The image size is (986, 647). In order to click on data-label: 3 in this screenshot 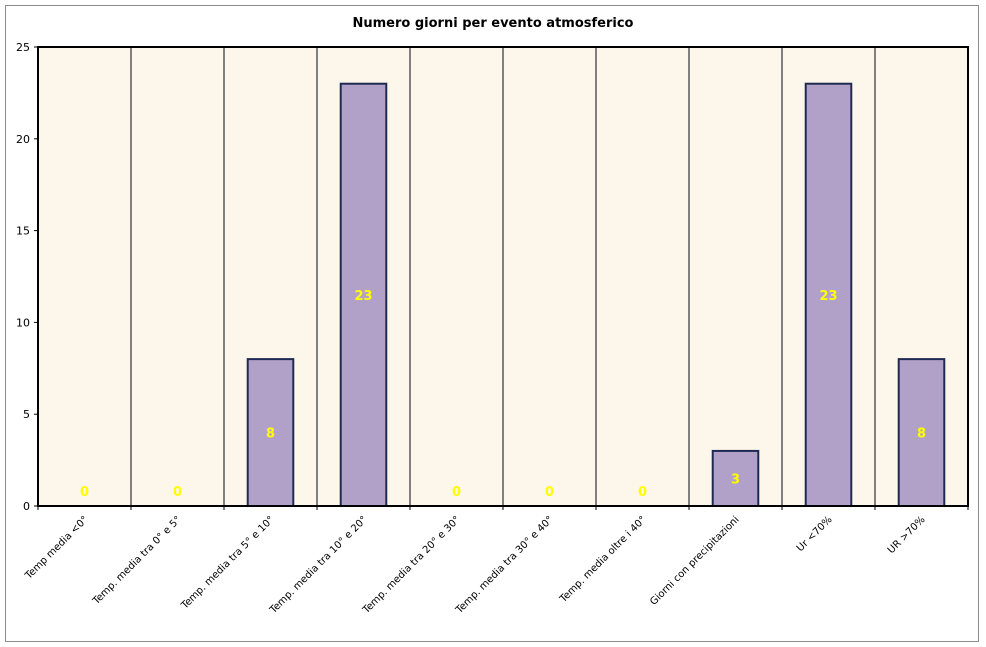, I will do `click(735, 479)`.